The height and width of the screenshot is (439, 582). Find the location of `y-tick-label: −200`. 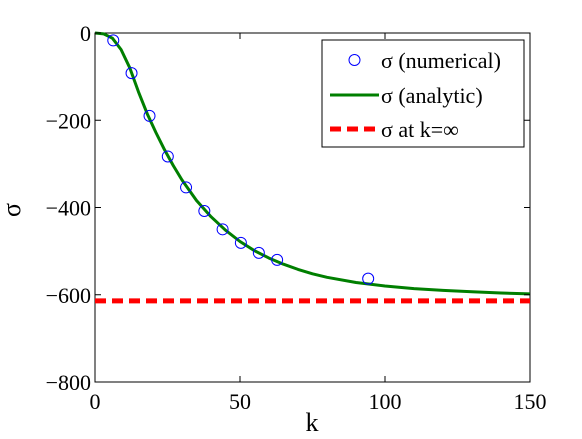

y-tick-label: −200 is located at coordinates (68, 120).